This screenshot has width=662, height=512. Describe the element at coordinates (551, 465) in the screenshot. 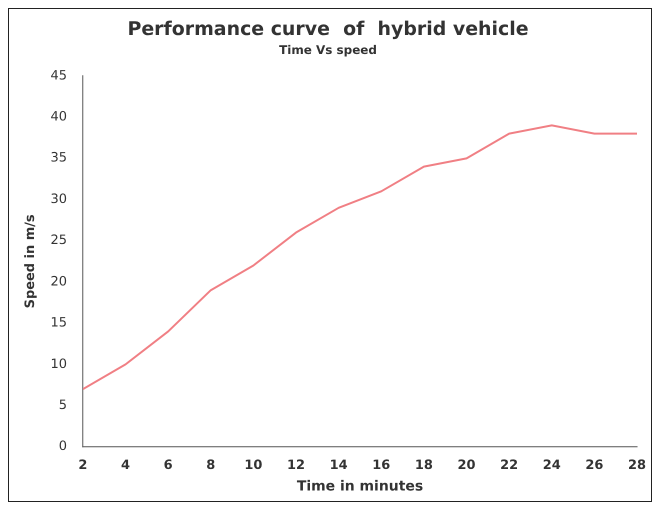

I see `x-tick-label: 24` at that location.